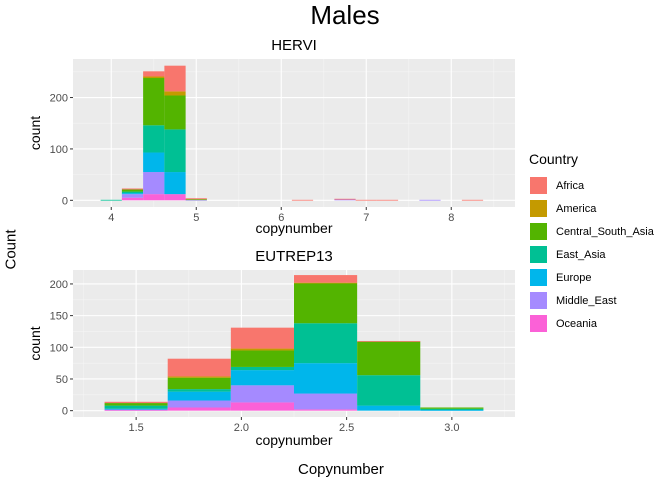 The image size is (672, 480). I want to click on x-tick-label: 5, so click(196, 218).